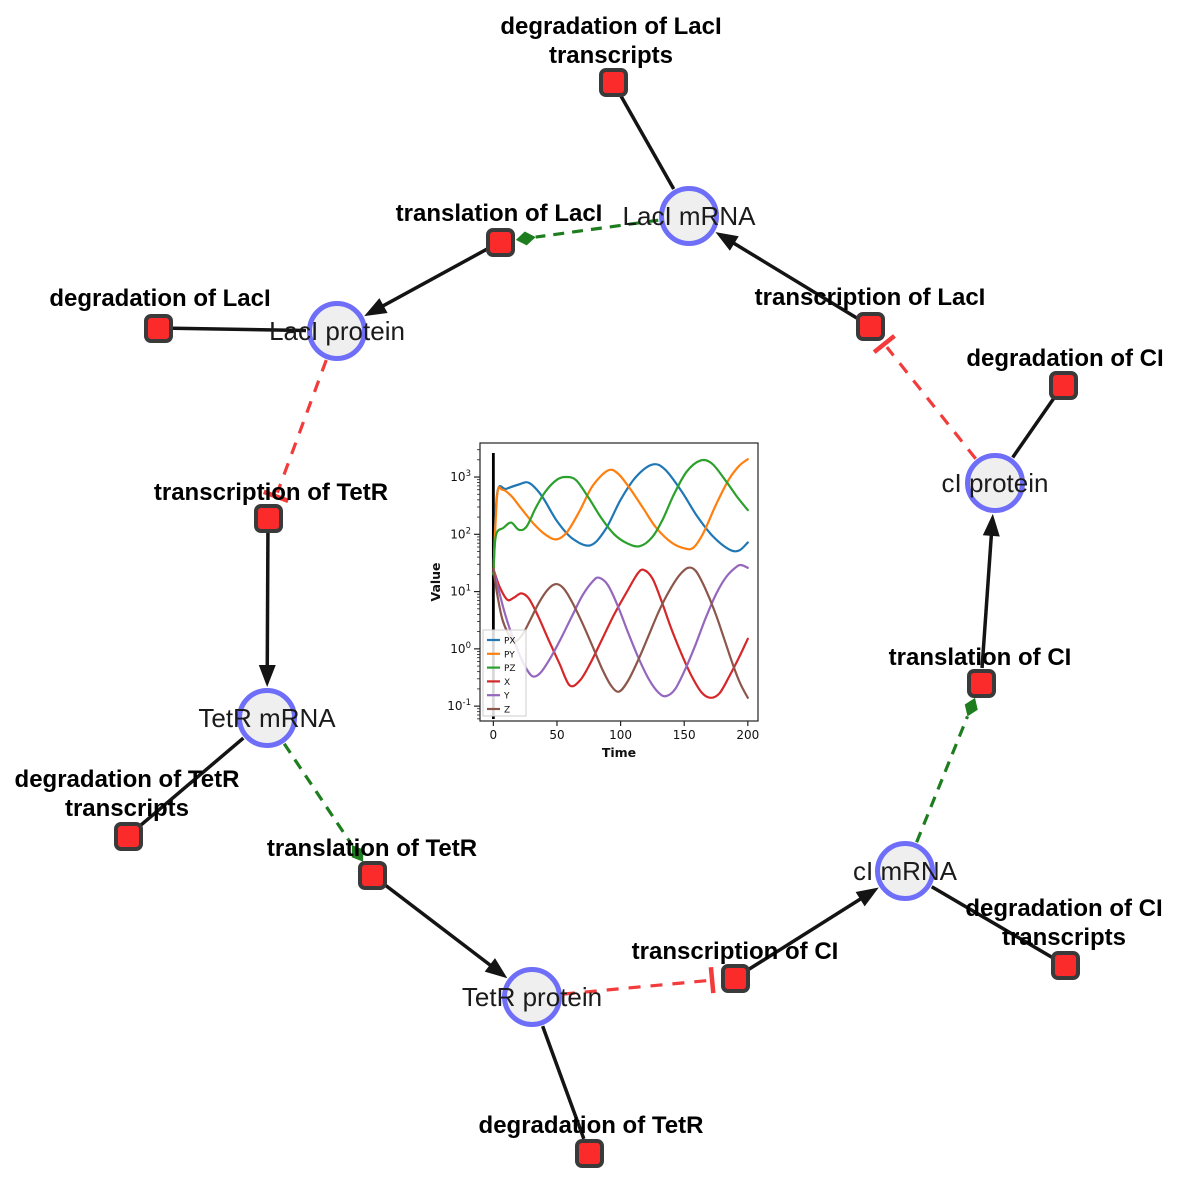 Image resolution: width=1189 pixels, height=1200 pixels. Describe the element at coordinates (494, 735) in the screenshot. I see `chart-x-tick-label: 0` at that location.